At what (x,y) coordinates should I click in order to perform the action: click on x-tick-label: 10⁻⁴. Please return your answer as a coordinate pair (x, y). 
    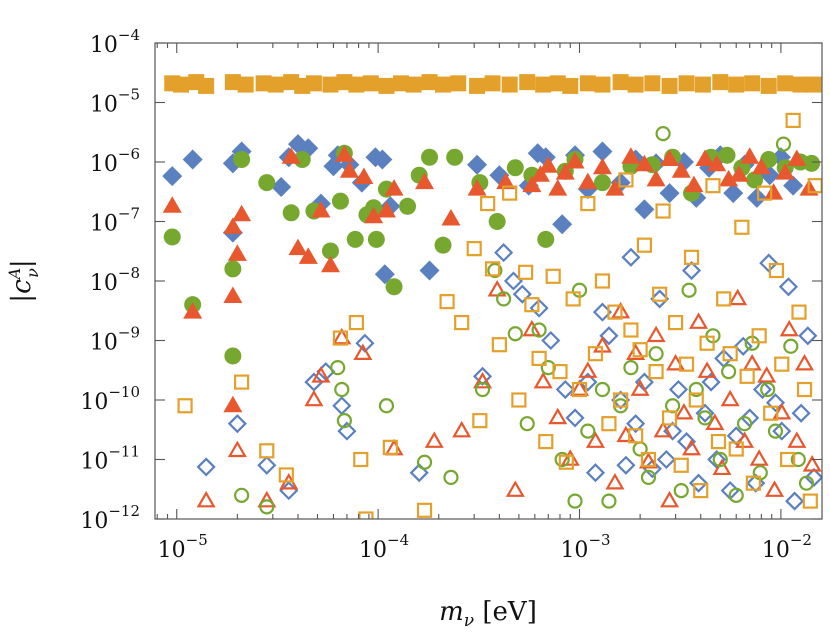
    Looking at the image, I should click on (384, 547).